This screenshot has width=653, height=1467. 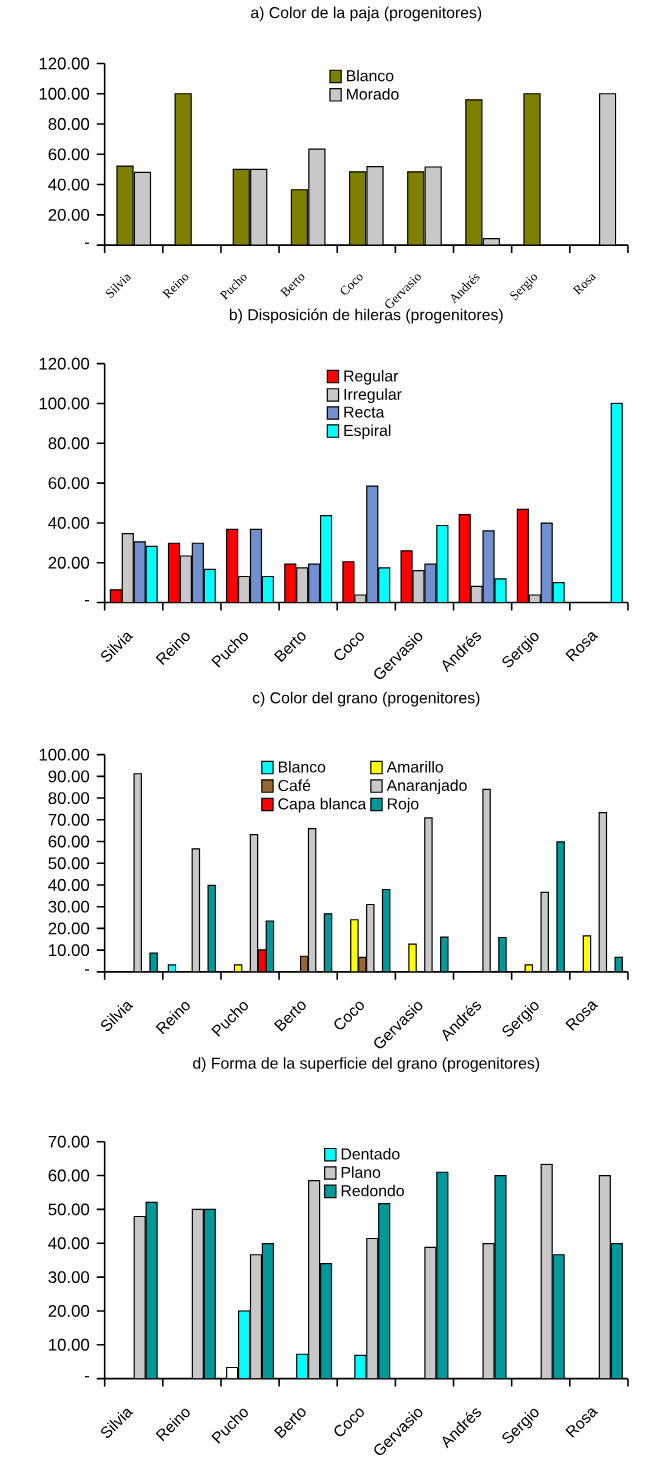 I want to click on legend-label: Morado, so click(x=373, y=94).